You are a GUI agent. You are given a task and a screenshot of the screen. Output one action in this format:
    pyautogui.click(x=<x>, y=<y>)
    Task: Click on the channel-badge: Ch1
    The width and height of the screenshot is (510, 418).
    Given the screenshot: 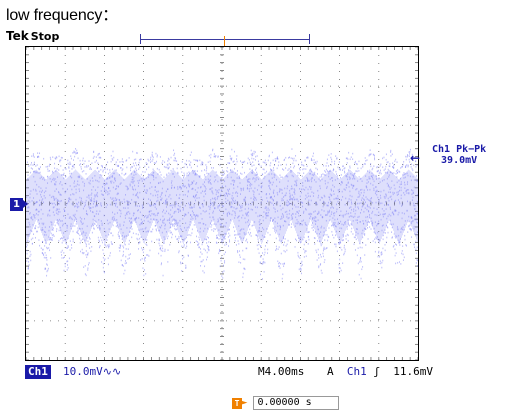 What is the action you would take?
    pyautogui.click(x=38, y=372)
    